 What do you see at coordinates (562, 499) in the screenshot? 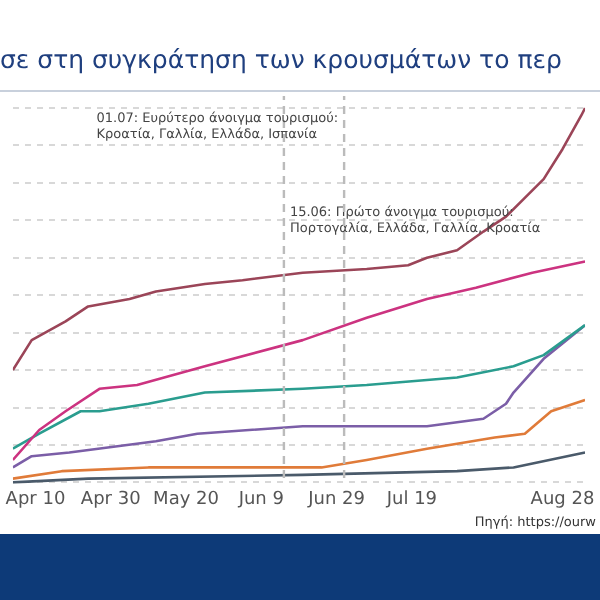
I see `x-tick-label: Aug 28` at bounding box center [562, 499].